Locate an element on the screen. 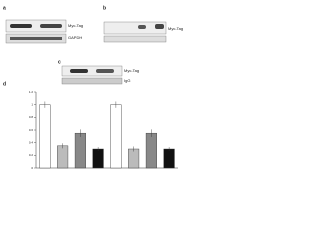 This screenshot has width=320, height=240. y-tick-label: 0.6 is located at coordinates (31, 130).